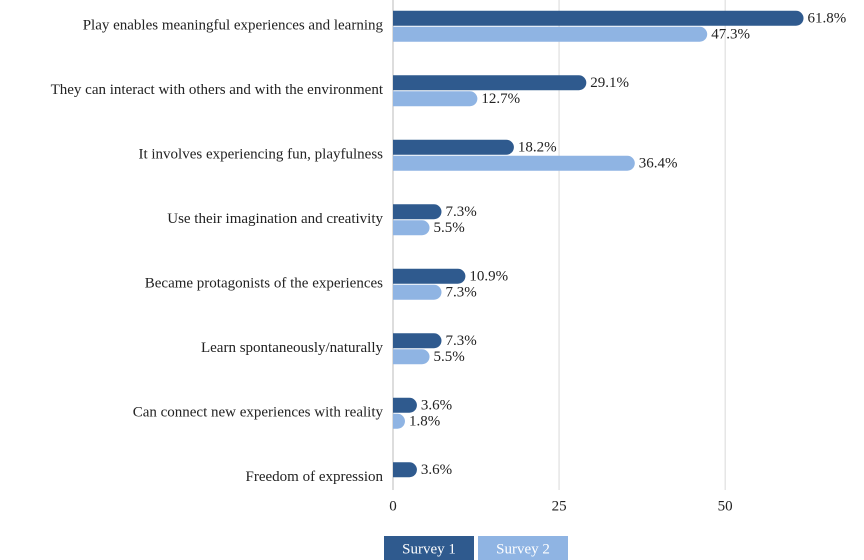 The image size is (864, 560). Describe the element at coordinates (258, 413) in the screenshot. I see `y-tick-label: Can connect new experiences with reality` at that location.